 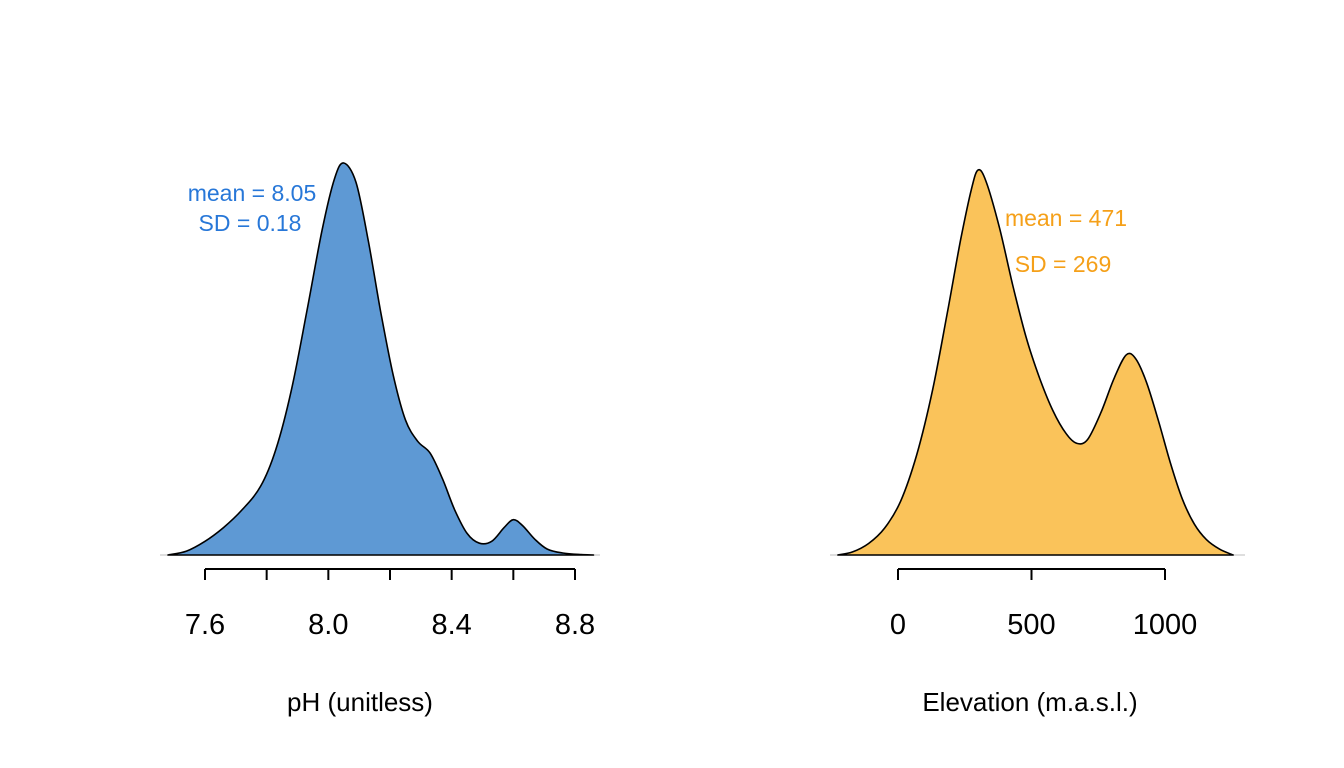 What do you see at coordinates (1165, 625) in the screenshot?
I see `x-tick-label: 1000` at bounding box center [1165, 625].